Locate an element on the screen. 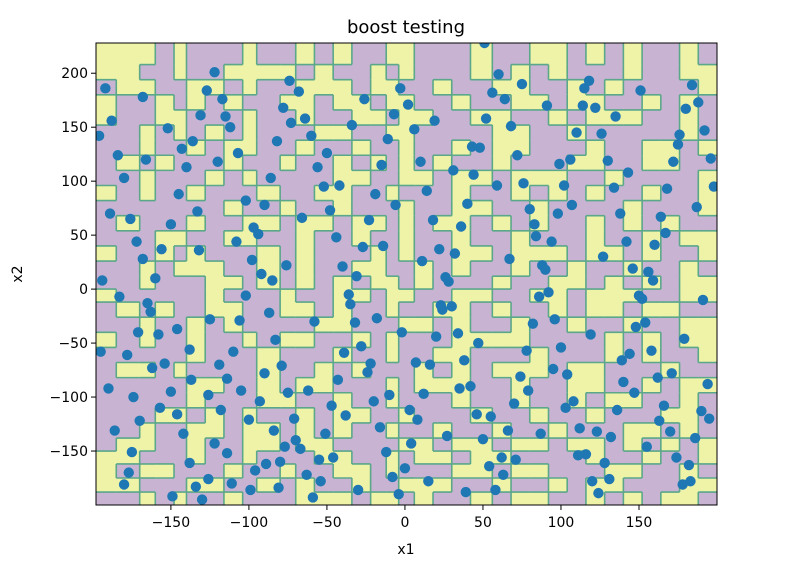 The width and height of the screenshot is (795, 566). y-tick-label: −150 is located at coordinates (69, 452).